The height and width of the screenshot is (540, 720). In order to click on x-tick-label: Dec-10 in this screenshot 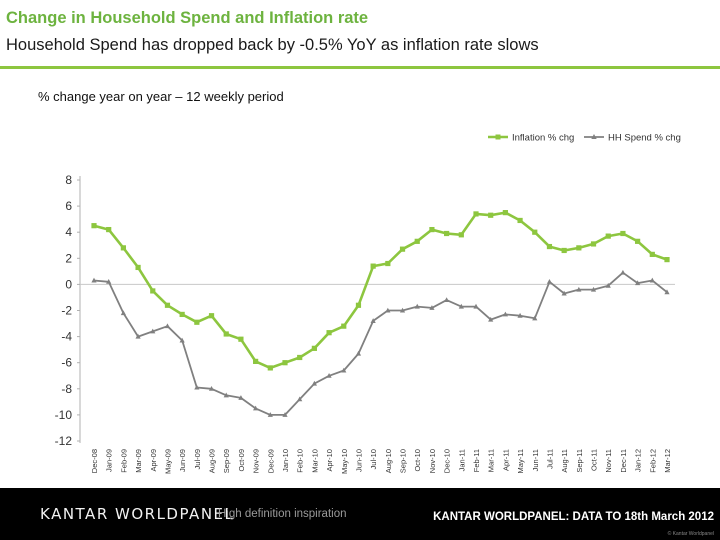, I will do `click(447, 461)`.